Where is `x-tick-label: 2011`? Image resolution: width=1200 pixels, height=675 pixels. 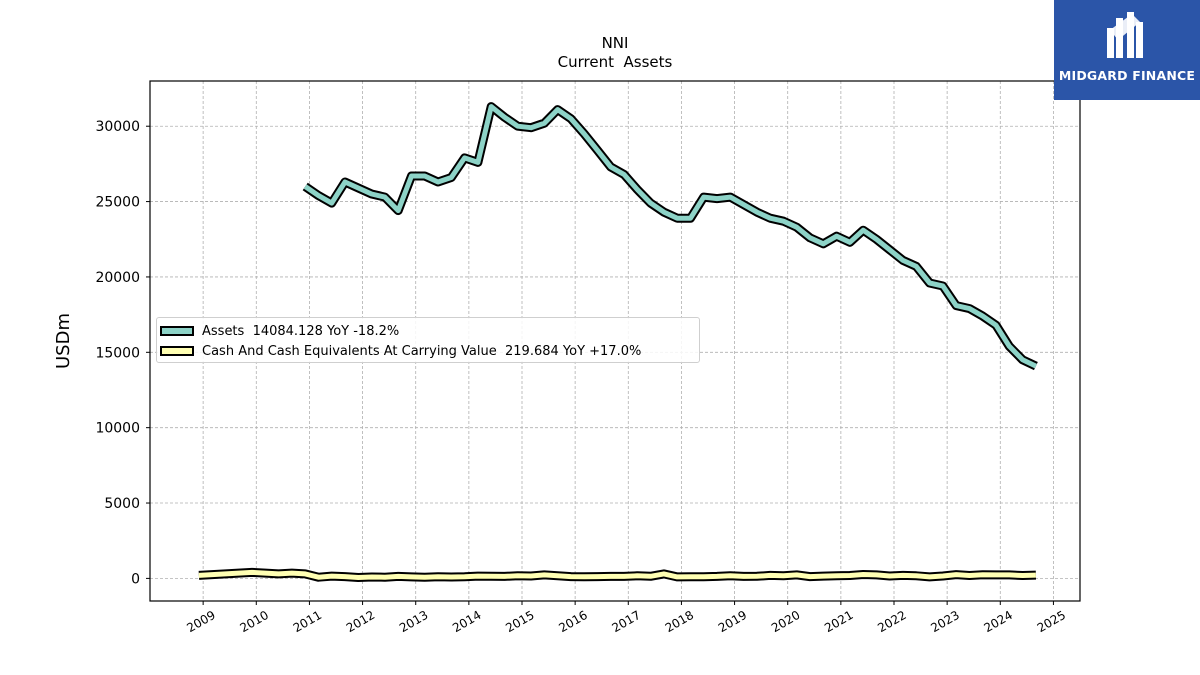 x-tick-label: 2011 is located at coordinates (307, 621).